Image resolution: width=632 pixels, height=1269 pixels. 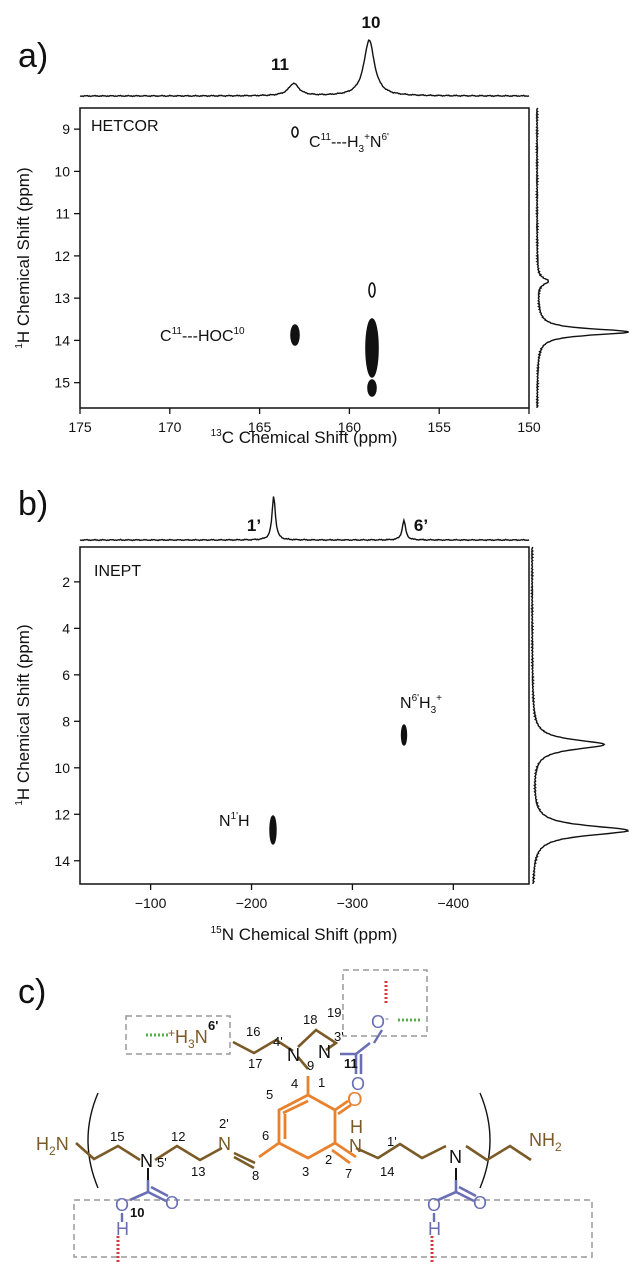 I want to click on y-tick-label: 9, so click(x=66, y=129).